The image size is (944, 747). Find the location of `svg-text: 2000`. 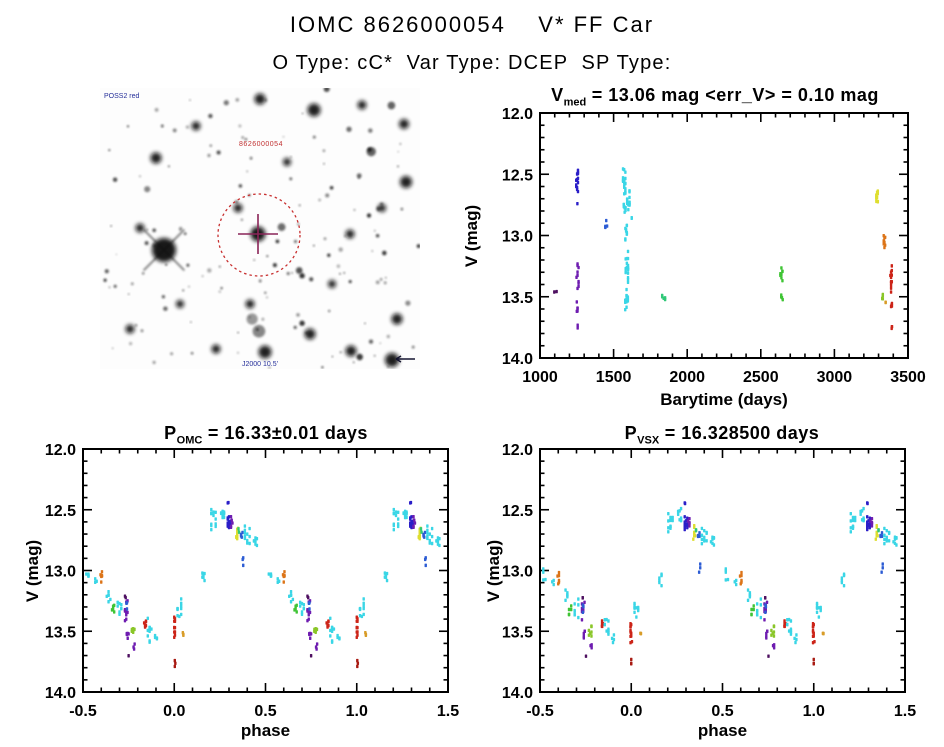

svg-text: 2000 is located at coordinates (687, 377).